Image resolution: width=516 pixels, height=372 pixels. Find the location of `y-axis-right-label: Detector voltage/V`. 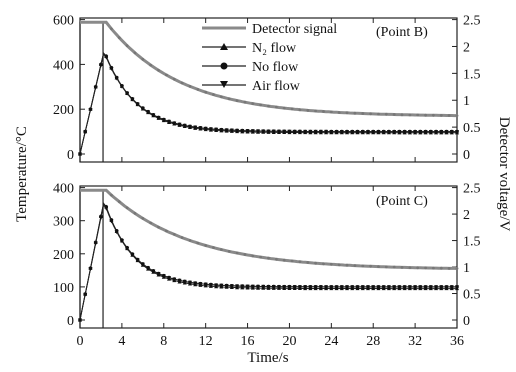

y-axis-right-label: Detector voltage/V is located at coordinates (504, 174).